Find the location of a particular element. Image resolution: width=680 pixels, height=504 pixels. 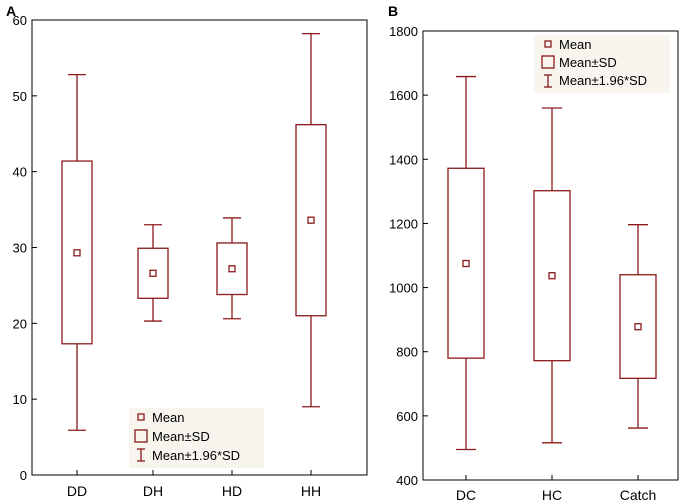

y-tick-label: 600 is located at coordinates (407, 416).